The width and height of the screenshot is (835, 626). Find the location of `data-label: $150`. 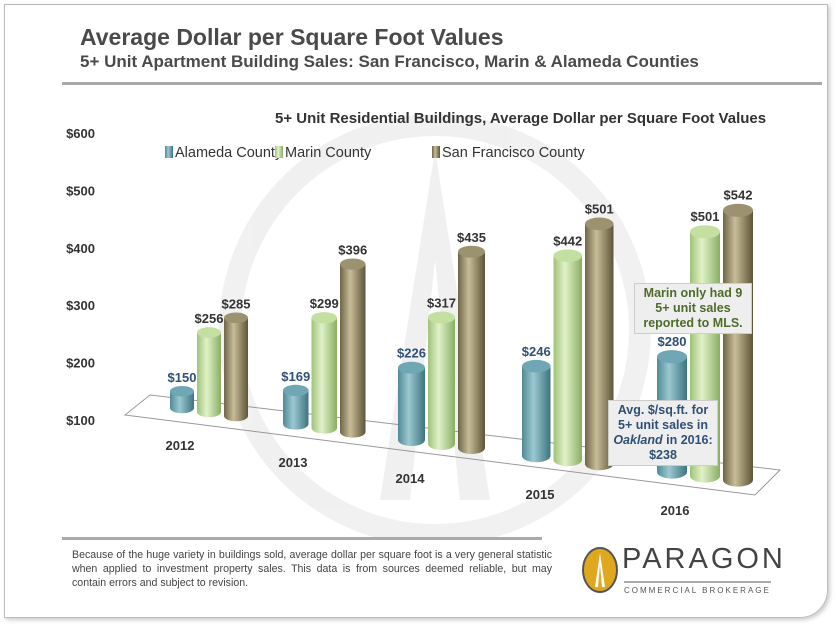

data-label: $150 is located at coordinates (182, 377).